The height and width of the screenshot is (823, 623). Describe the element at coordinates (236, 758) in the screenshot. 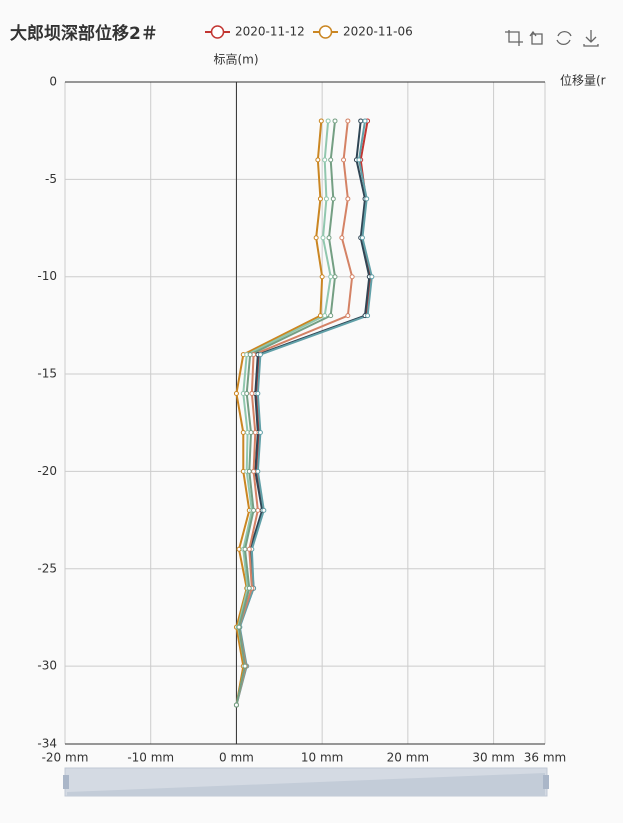

I see `x-tick-label: 0 mm` at that location.